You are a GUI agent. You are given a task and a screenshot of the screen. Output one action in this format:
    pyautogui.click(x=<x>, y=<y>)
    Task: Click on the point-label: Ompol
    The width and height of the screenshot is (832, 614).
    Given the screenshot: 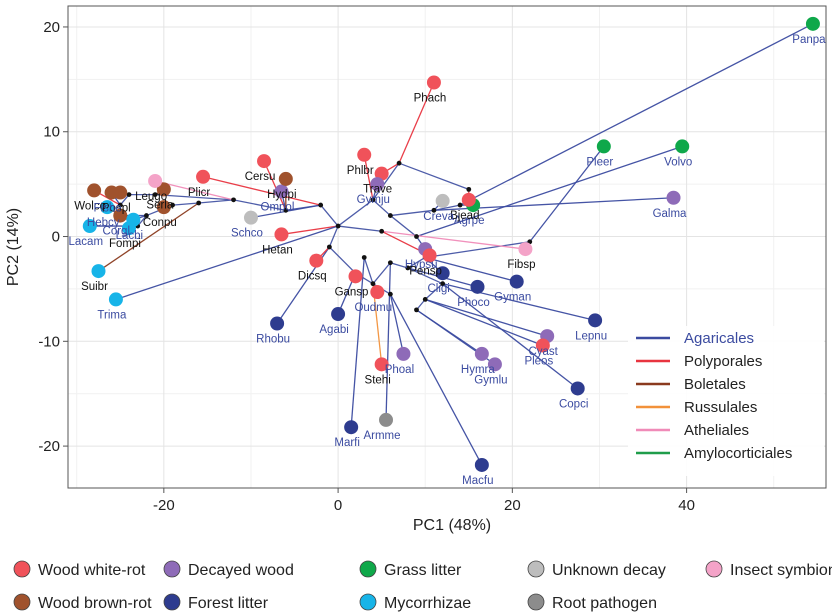 What is the action you would take?
    pyautogui.click(x=278, y=207)
    